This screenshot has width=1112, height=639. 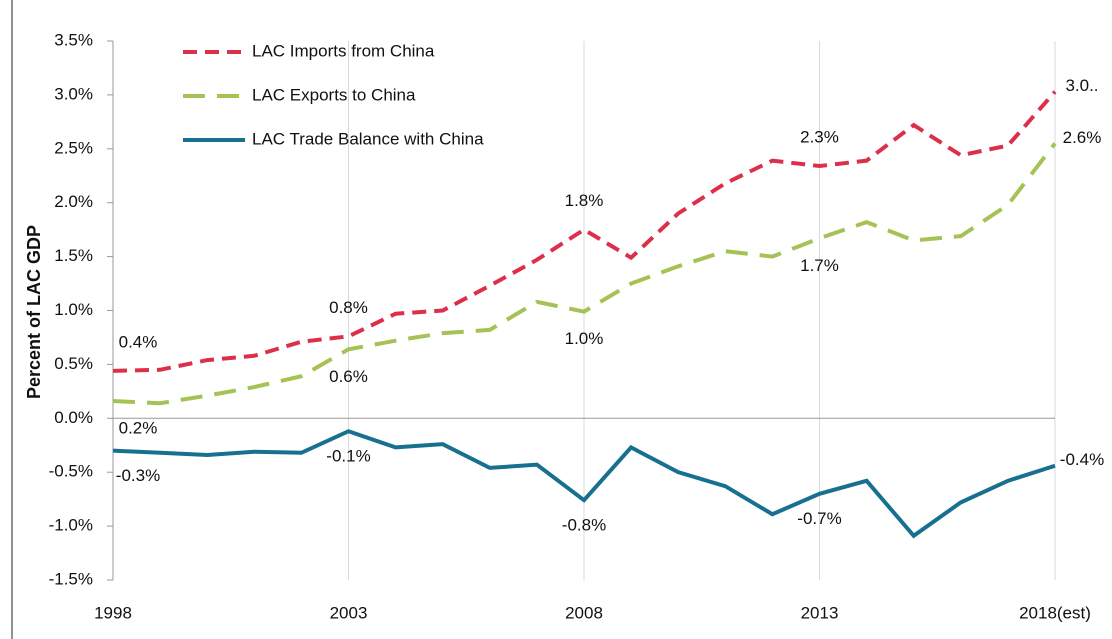 What do you see at coordinates (1055, 612) in the screenshot?
I see `x-tick-label: 2018(est)` at bounding box center [1055, 612].